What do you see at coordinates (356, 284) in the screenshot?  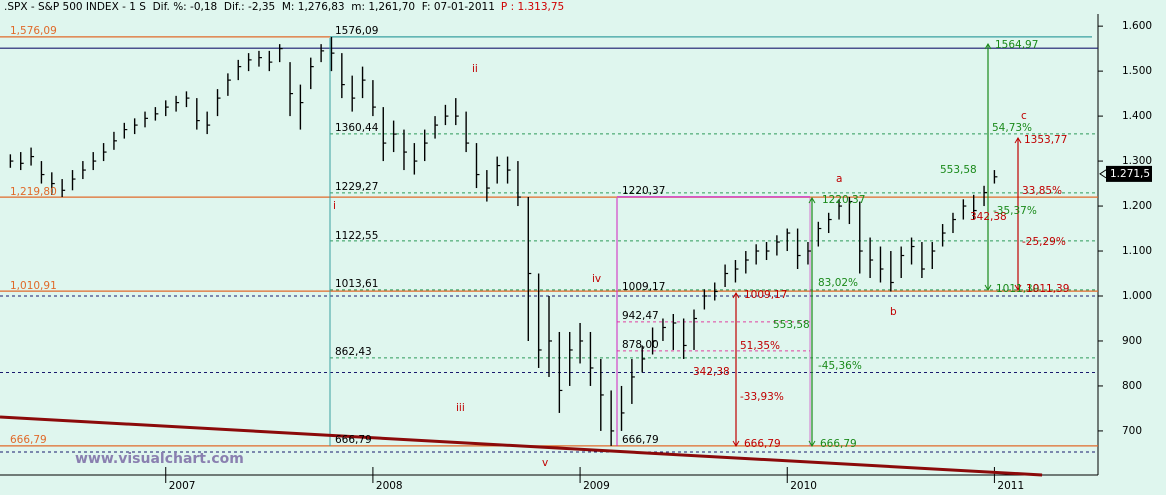 I see `annotation: 1013,61` at bounding box center [356, 284].